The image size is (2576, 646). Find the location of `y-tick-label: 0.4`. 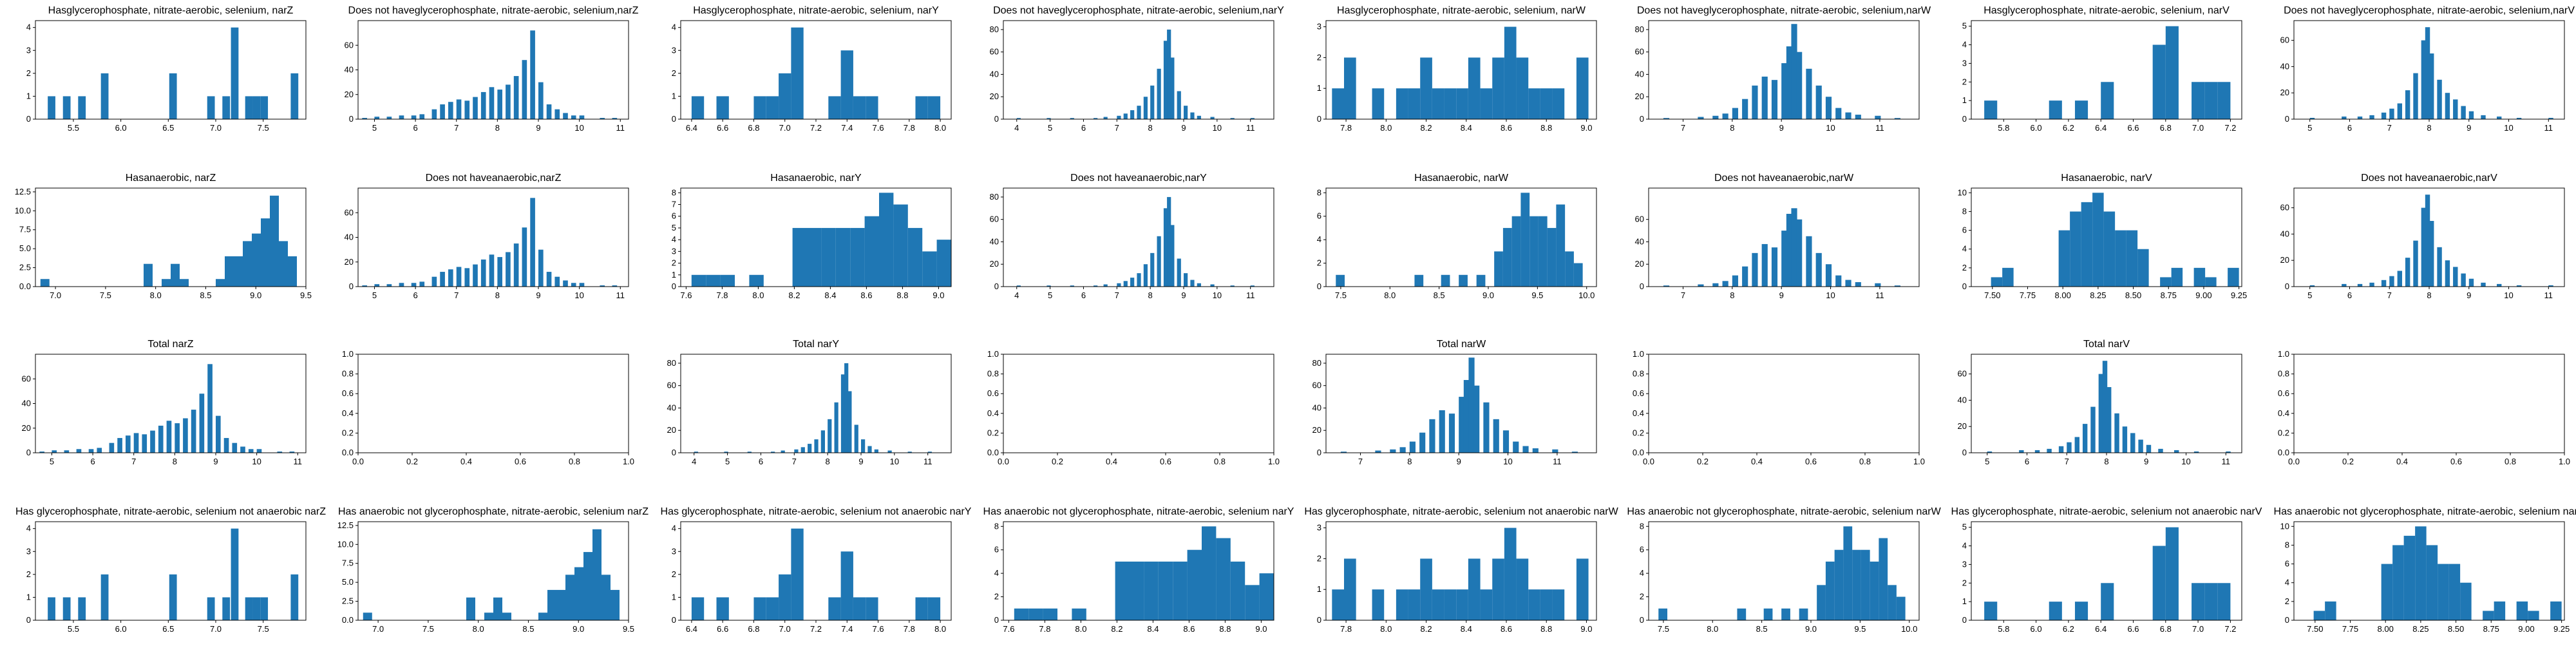

y-tick-label: 0.4 is located at coordinates (1638, 413).